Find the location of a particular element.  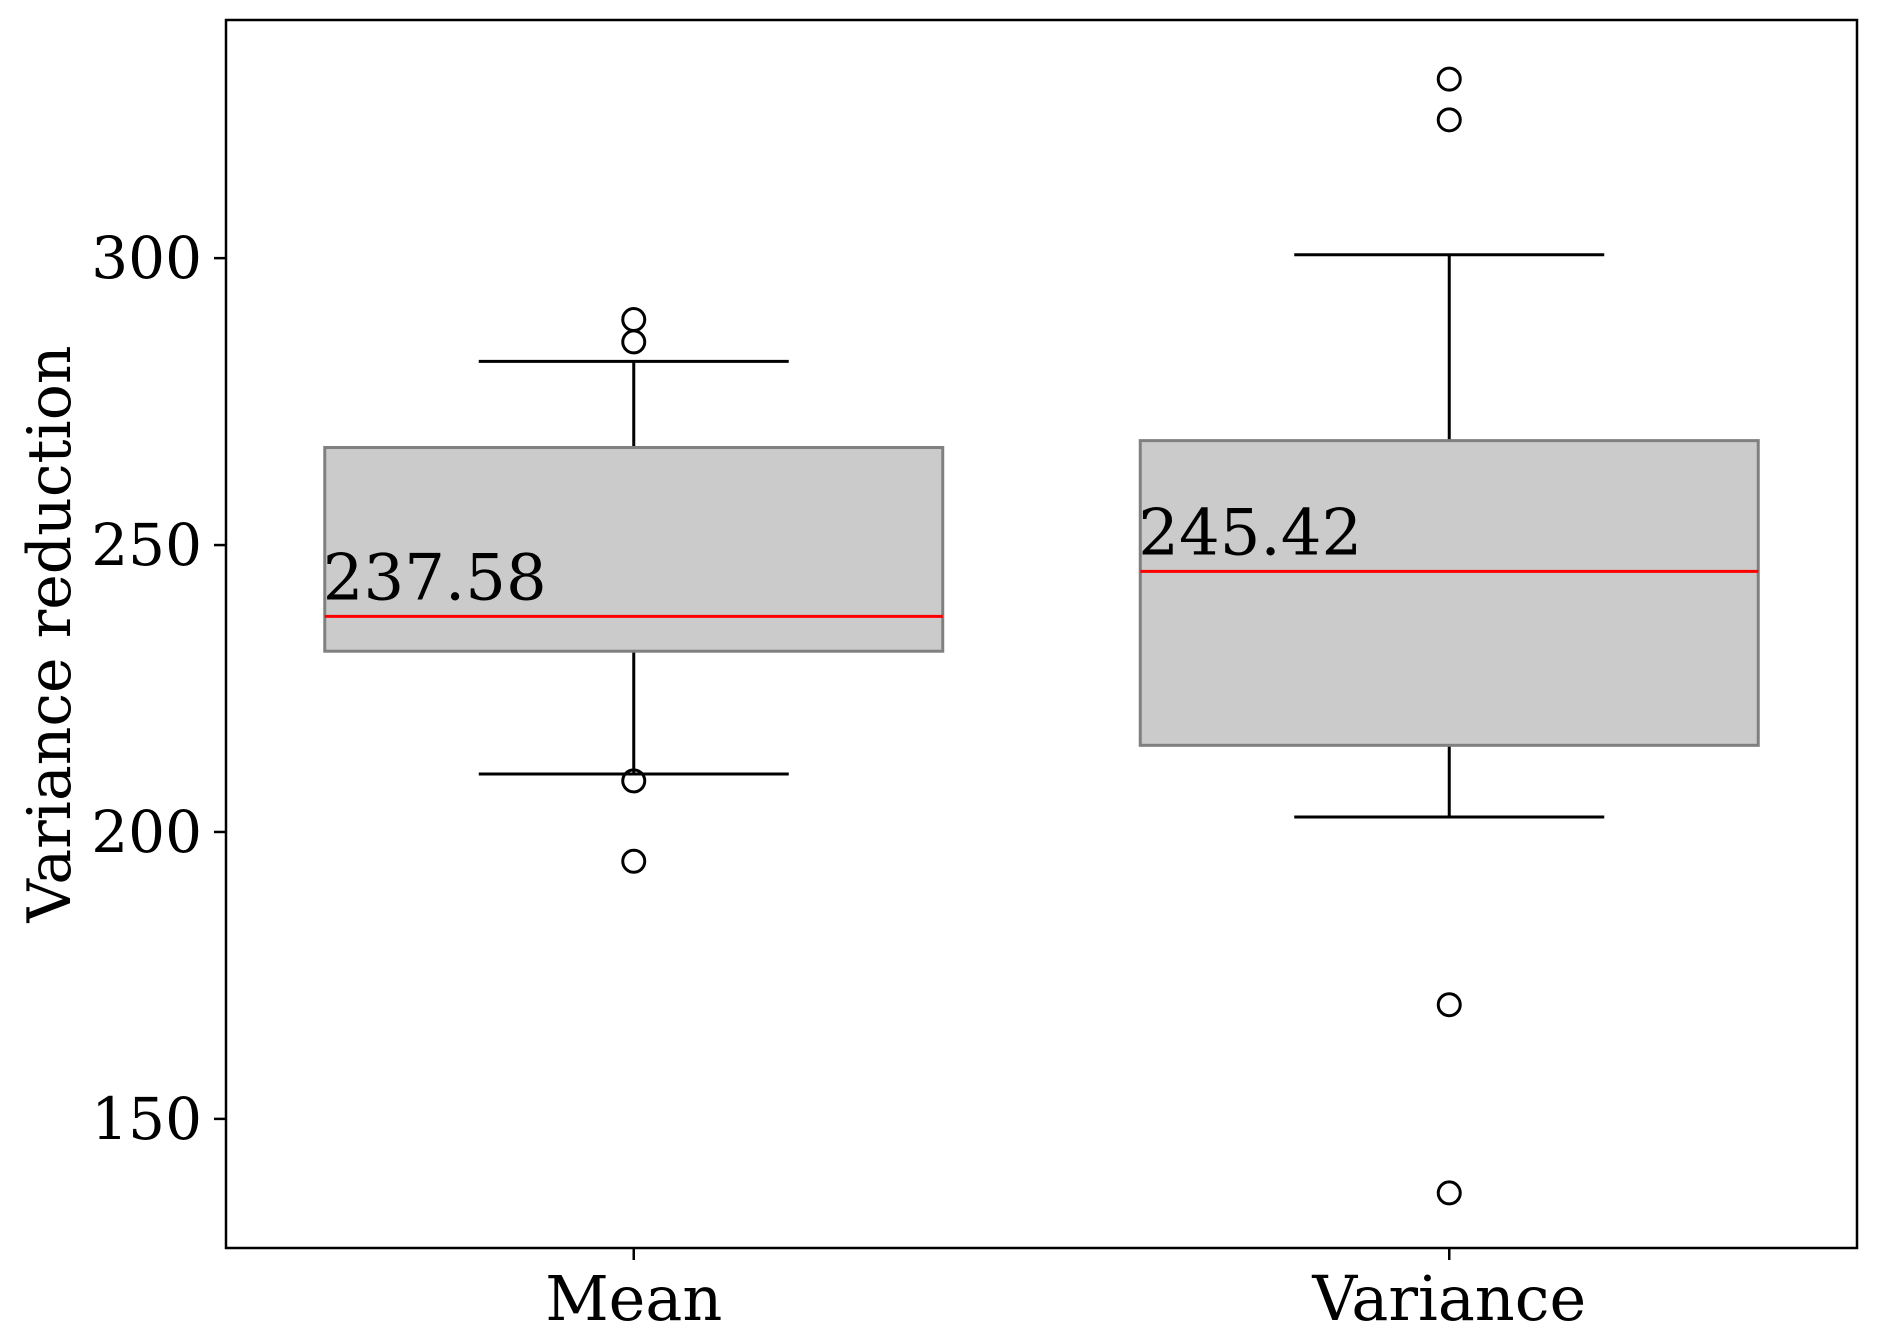

y-tick-label: 200 is located at coordinates (146, 832).